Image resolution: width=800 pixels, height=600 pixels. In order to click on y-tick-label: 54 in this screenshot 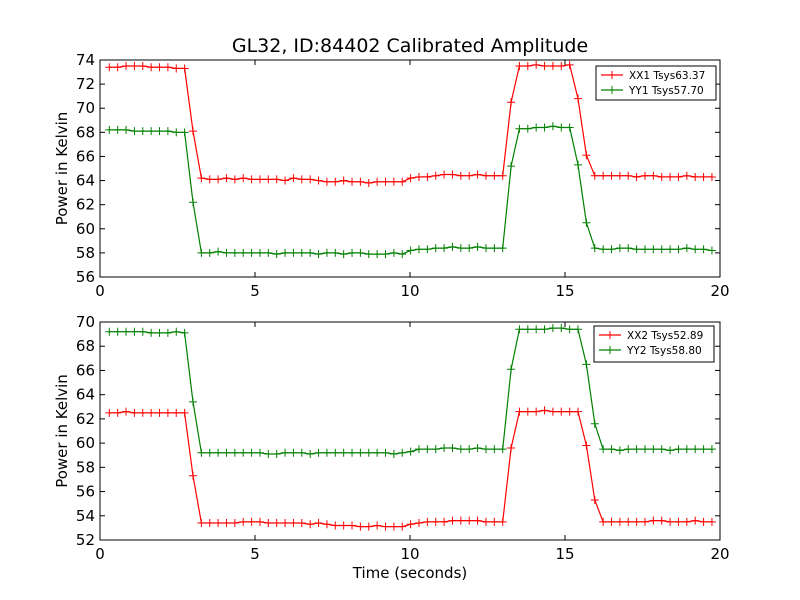, I will do `click(85, 516)`.